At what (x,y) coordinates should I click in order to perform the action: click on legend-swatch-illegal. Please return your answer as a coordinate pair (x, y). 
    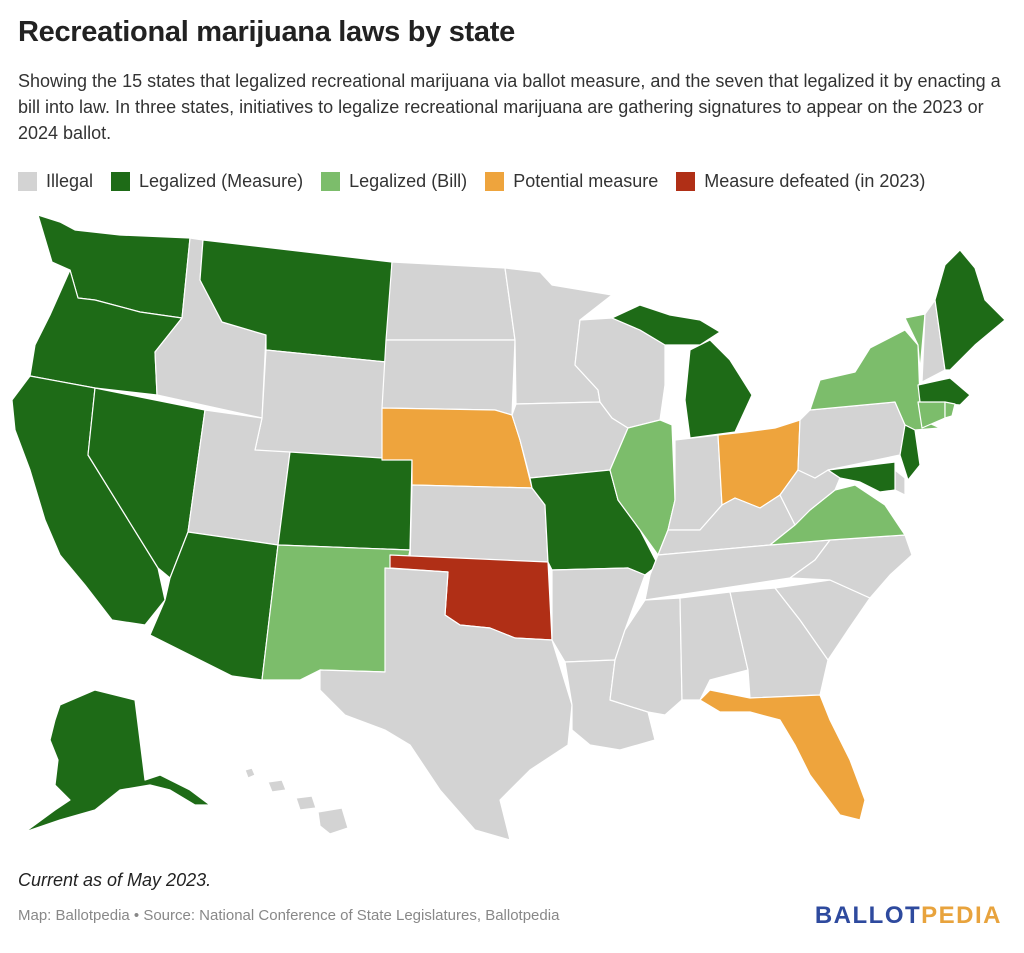
    Looking at the image, I should click on (27, 181).